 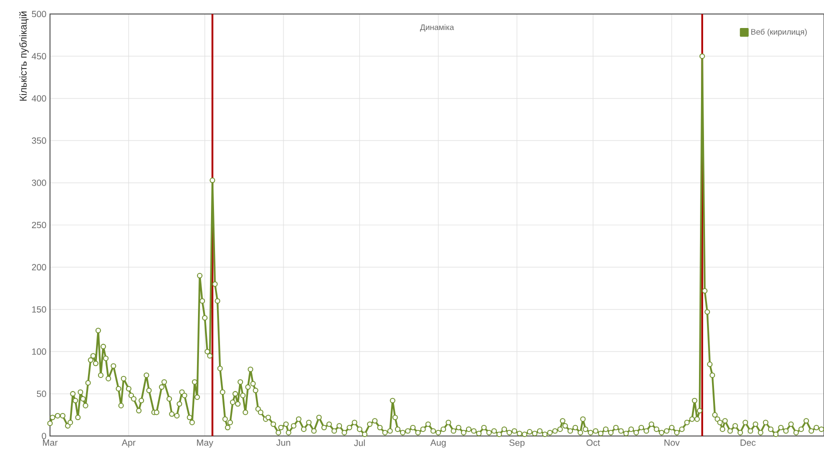 What do you see at coordinates (39, 225) in the screenshot?
I see `y-tick-label: 250` at bounding box center [39, 225].